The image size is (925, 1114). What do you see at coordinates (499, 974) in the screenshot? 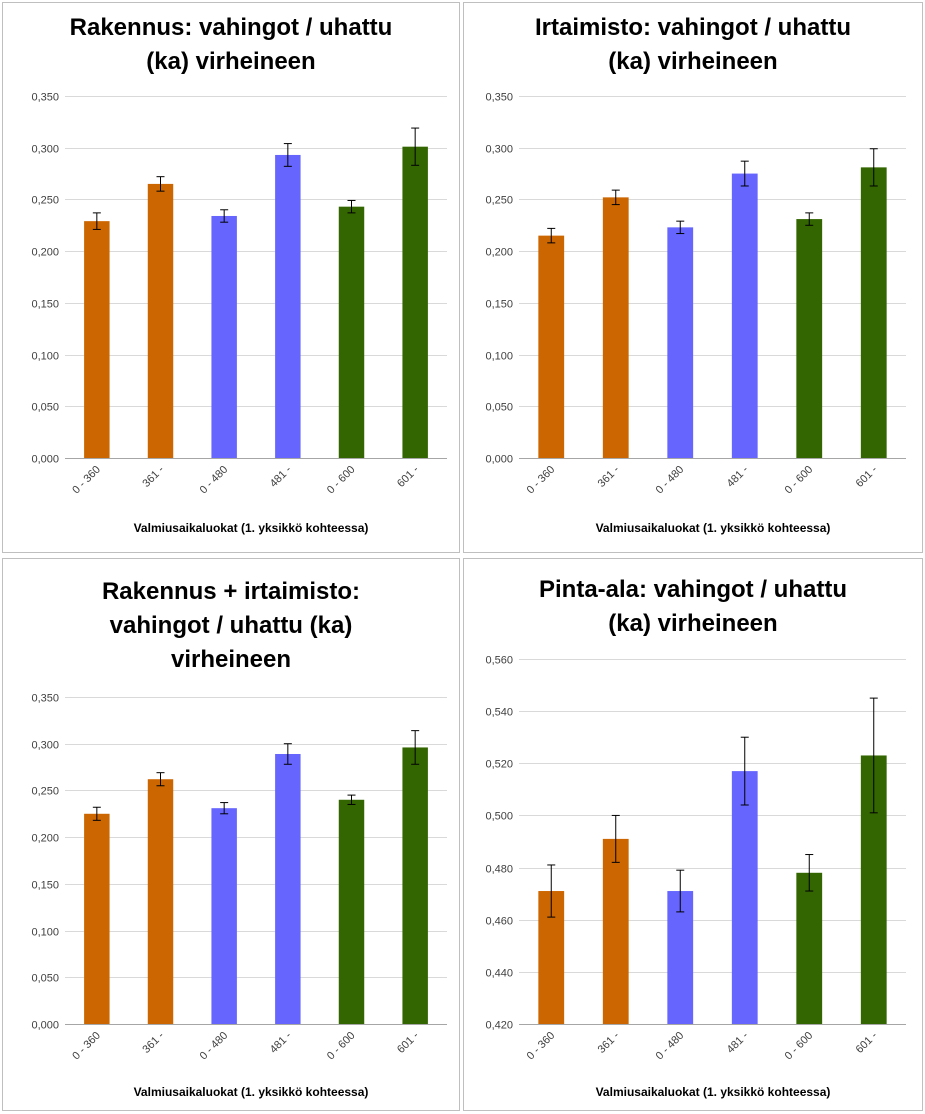
I see `y-tick-label: 0,440` at bounding box center [499, 974].